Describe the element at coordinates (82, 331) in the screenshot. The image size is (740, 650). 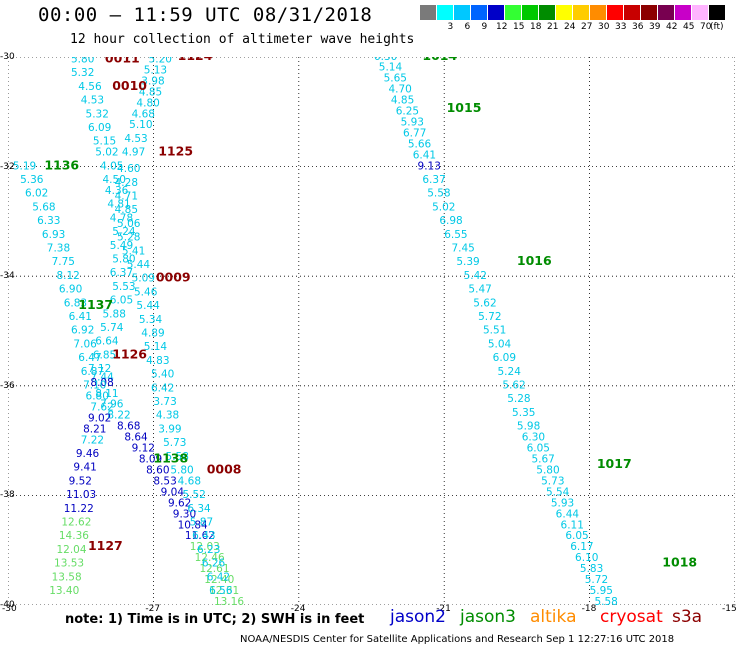
I see `wave-height-value: 6.92` at that location.